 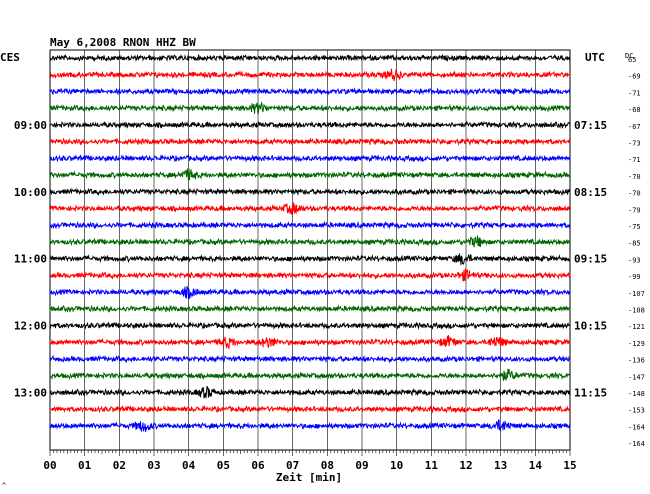 I want to click on dc-offset-label: -73, so click(x=634, y=144).